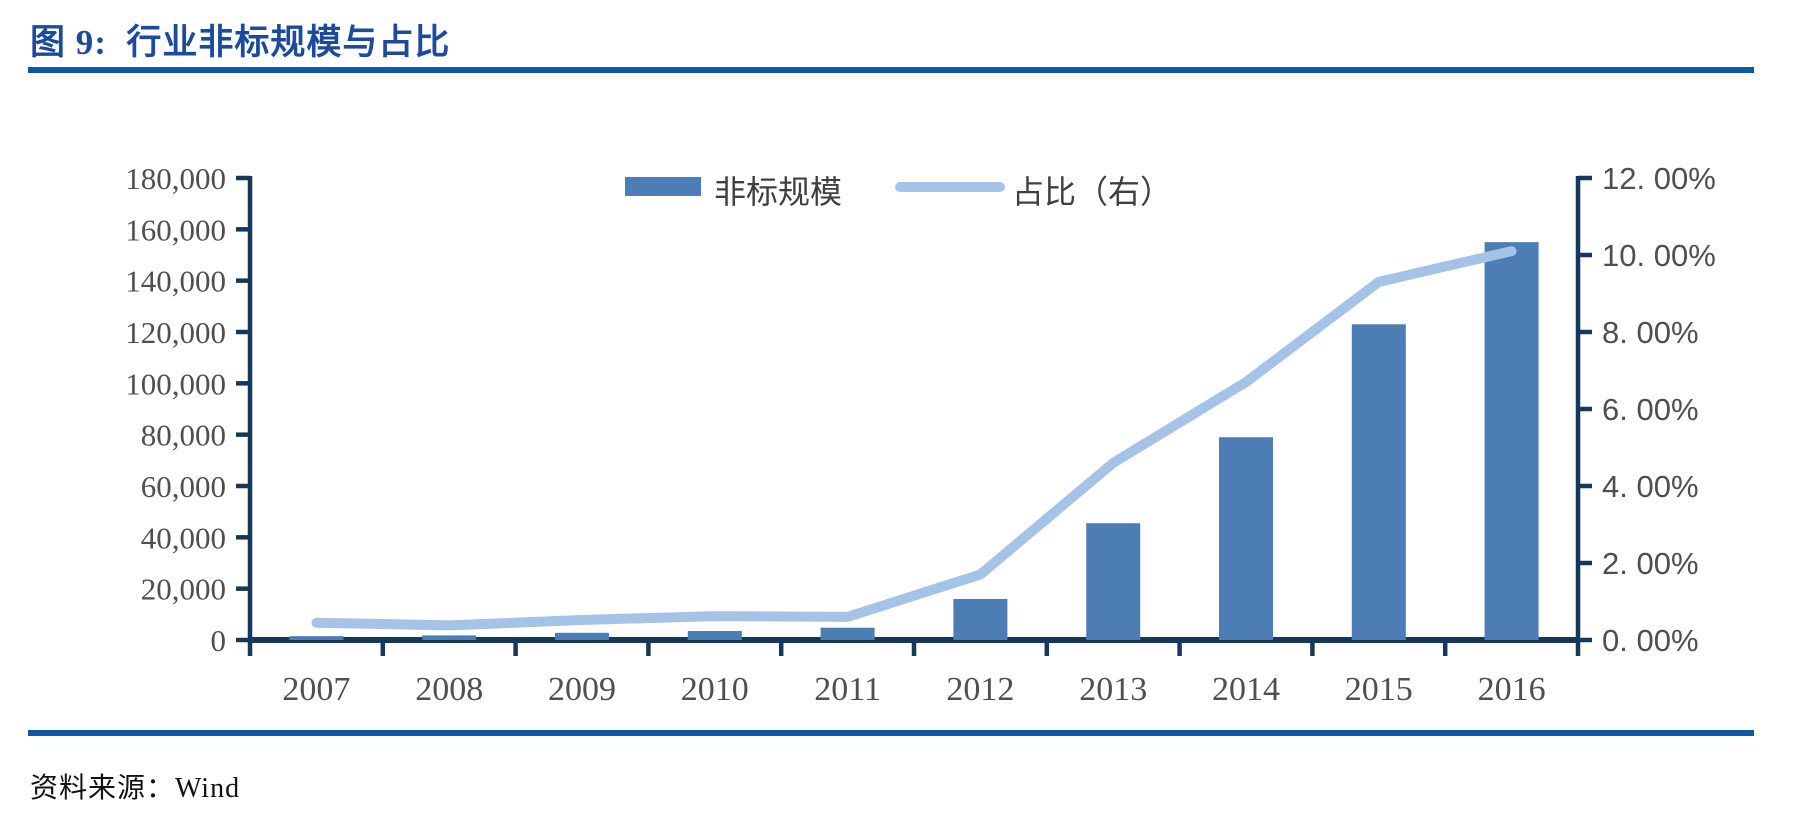 The image size is (1804, 814). Describe the element at coordinates (1379, 689) in the screenshot. I see `x-axis-tick-label: 2015` at that location.